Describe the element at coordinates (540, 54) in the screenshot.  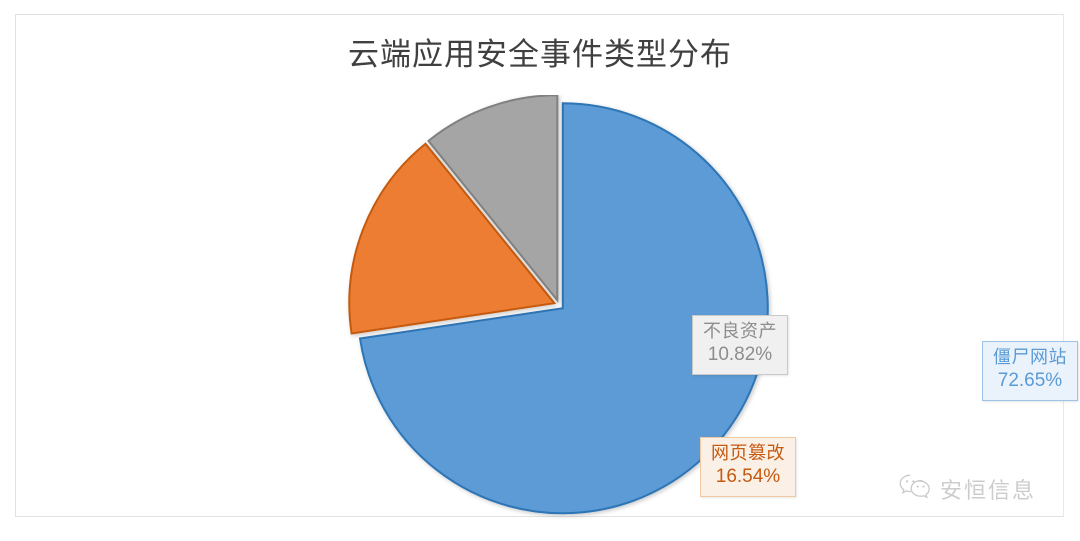
I see `chart-title: 云端应用安全事件类型分布` at that location.